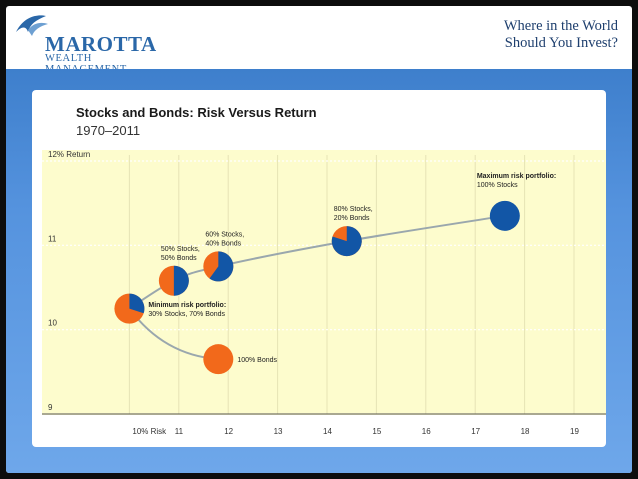 The image size is (638, 479). Describe the element at coordinates (224, 234) in the screenshot. I see `portfolio-label: 60% Stocks,` at that location.